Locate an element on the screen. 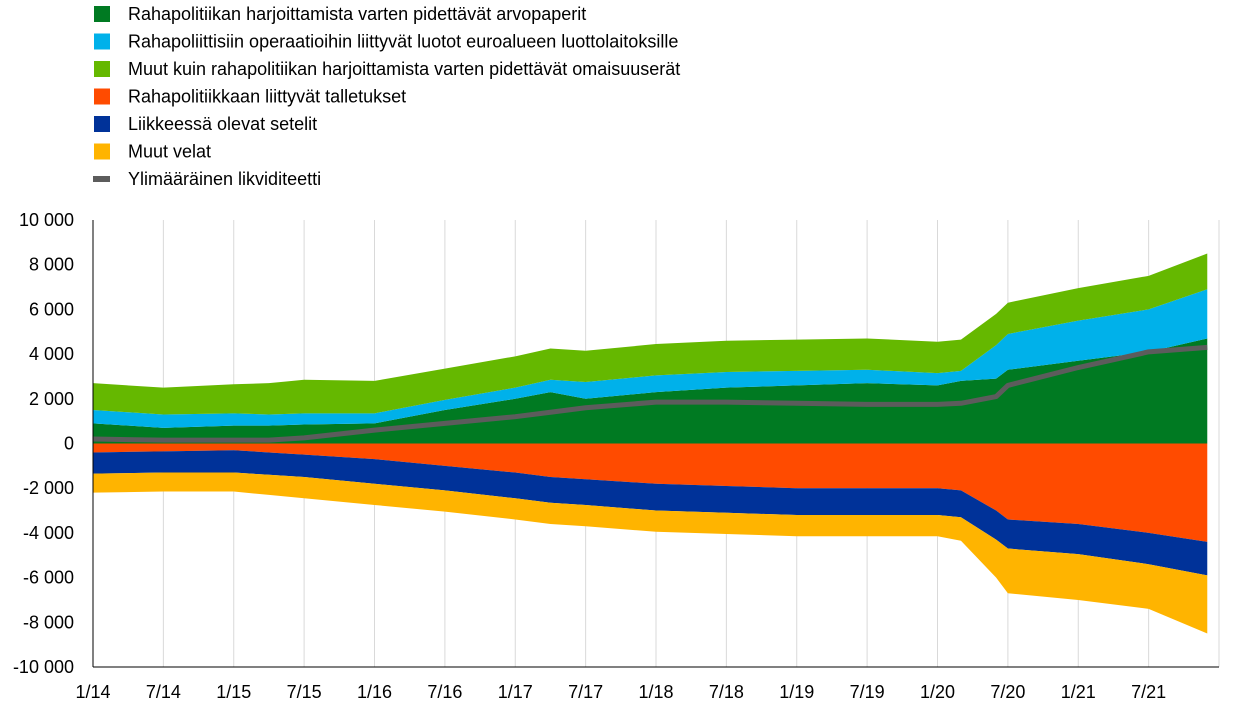 Image resolution: width=1240 pixels, height=713 pixels. x-tick-label: 7/15 is located at coordinates (304, 692).